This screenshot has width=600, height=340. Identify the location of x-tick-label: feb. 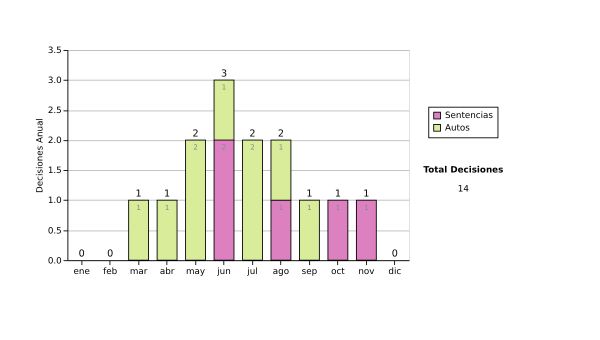
(110, 271).